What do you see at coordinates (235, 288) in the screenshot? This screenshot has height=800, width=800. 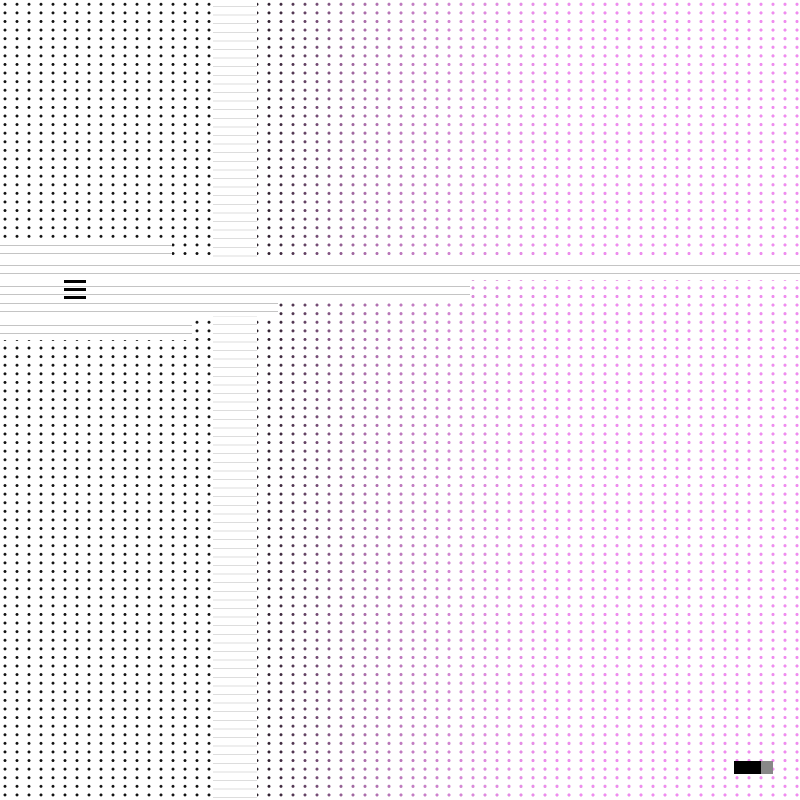 I see `line-band-middle` at bounding box center [235, 288].